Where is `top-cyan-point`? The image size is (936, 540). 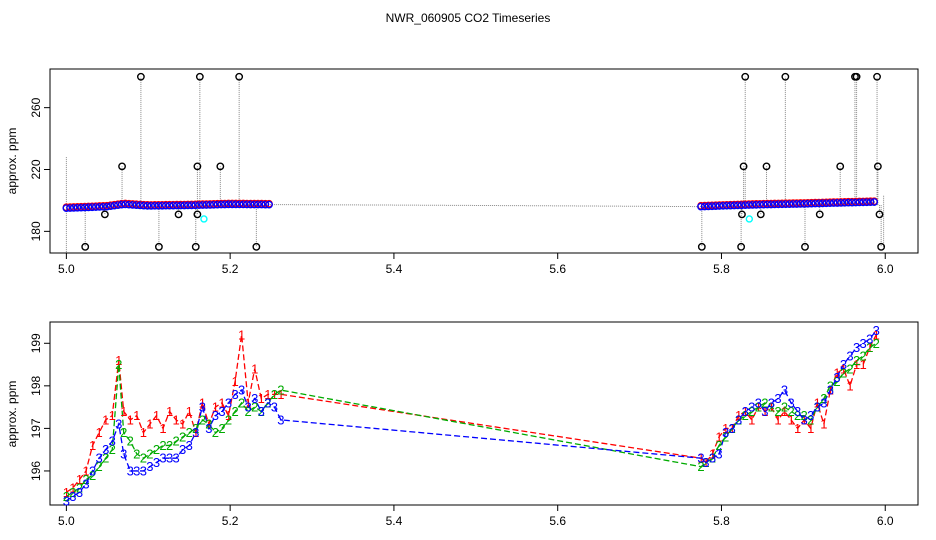
top-cyan-point is located at coordinates (204, 219).